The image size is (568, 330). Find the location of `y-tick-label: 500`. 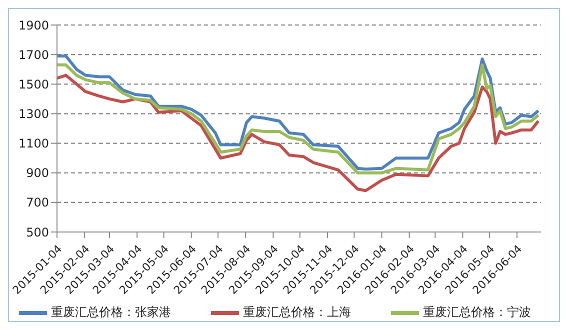

y-tick-label: 500 is located at coordinates (37, 232).